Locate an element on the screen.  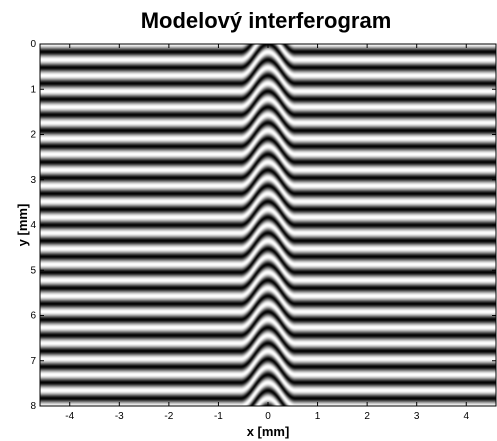
y-tick-label: 1 is located at coordinates (33, 89).